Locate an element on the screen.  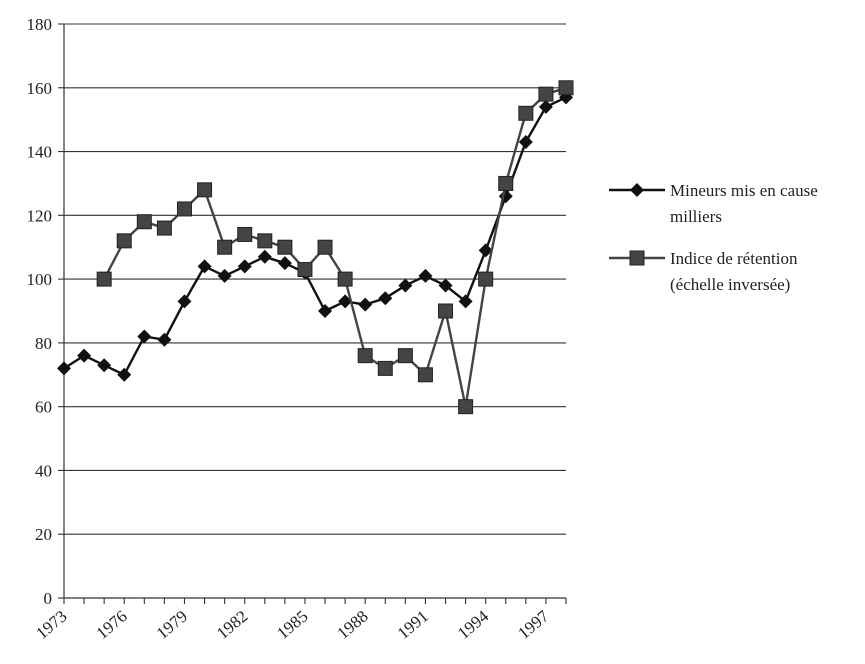
x-tick-label: 1976 is located at coordinates (112, 625).